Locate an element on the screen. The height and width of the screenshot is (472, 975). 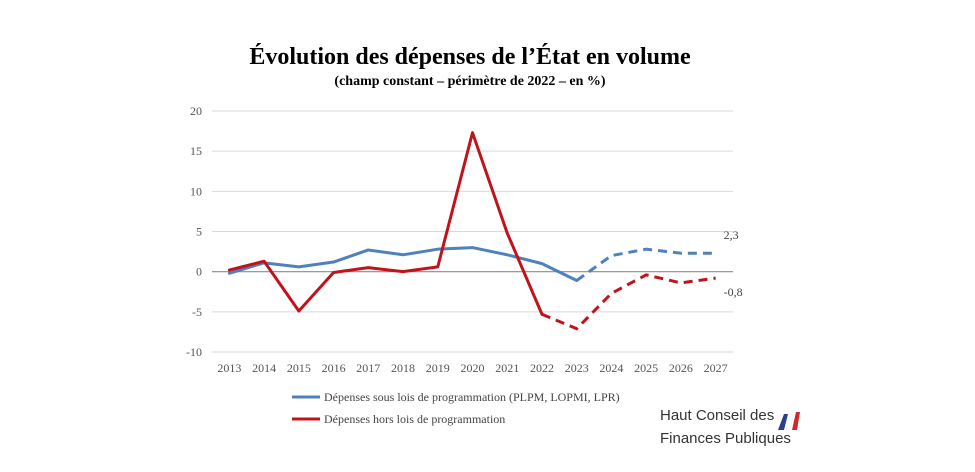
french-flag-icon is located at coordinates (789, 421).